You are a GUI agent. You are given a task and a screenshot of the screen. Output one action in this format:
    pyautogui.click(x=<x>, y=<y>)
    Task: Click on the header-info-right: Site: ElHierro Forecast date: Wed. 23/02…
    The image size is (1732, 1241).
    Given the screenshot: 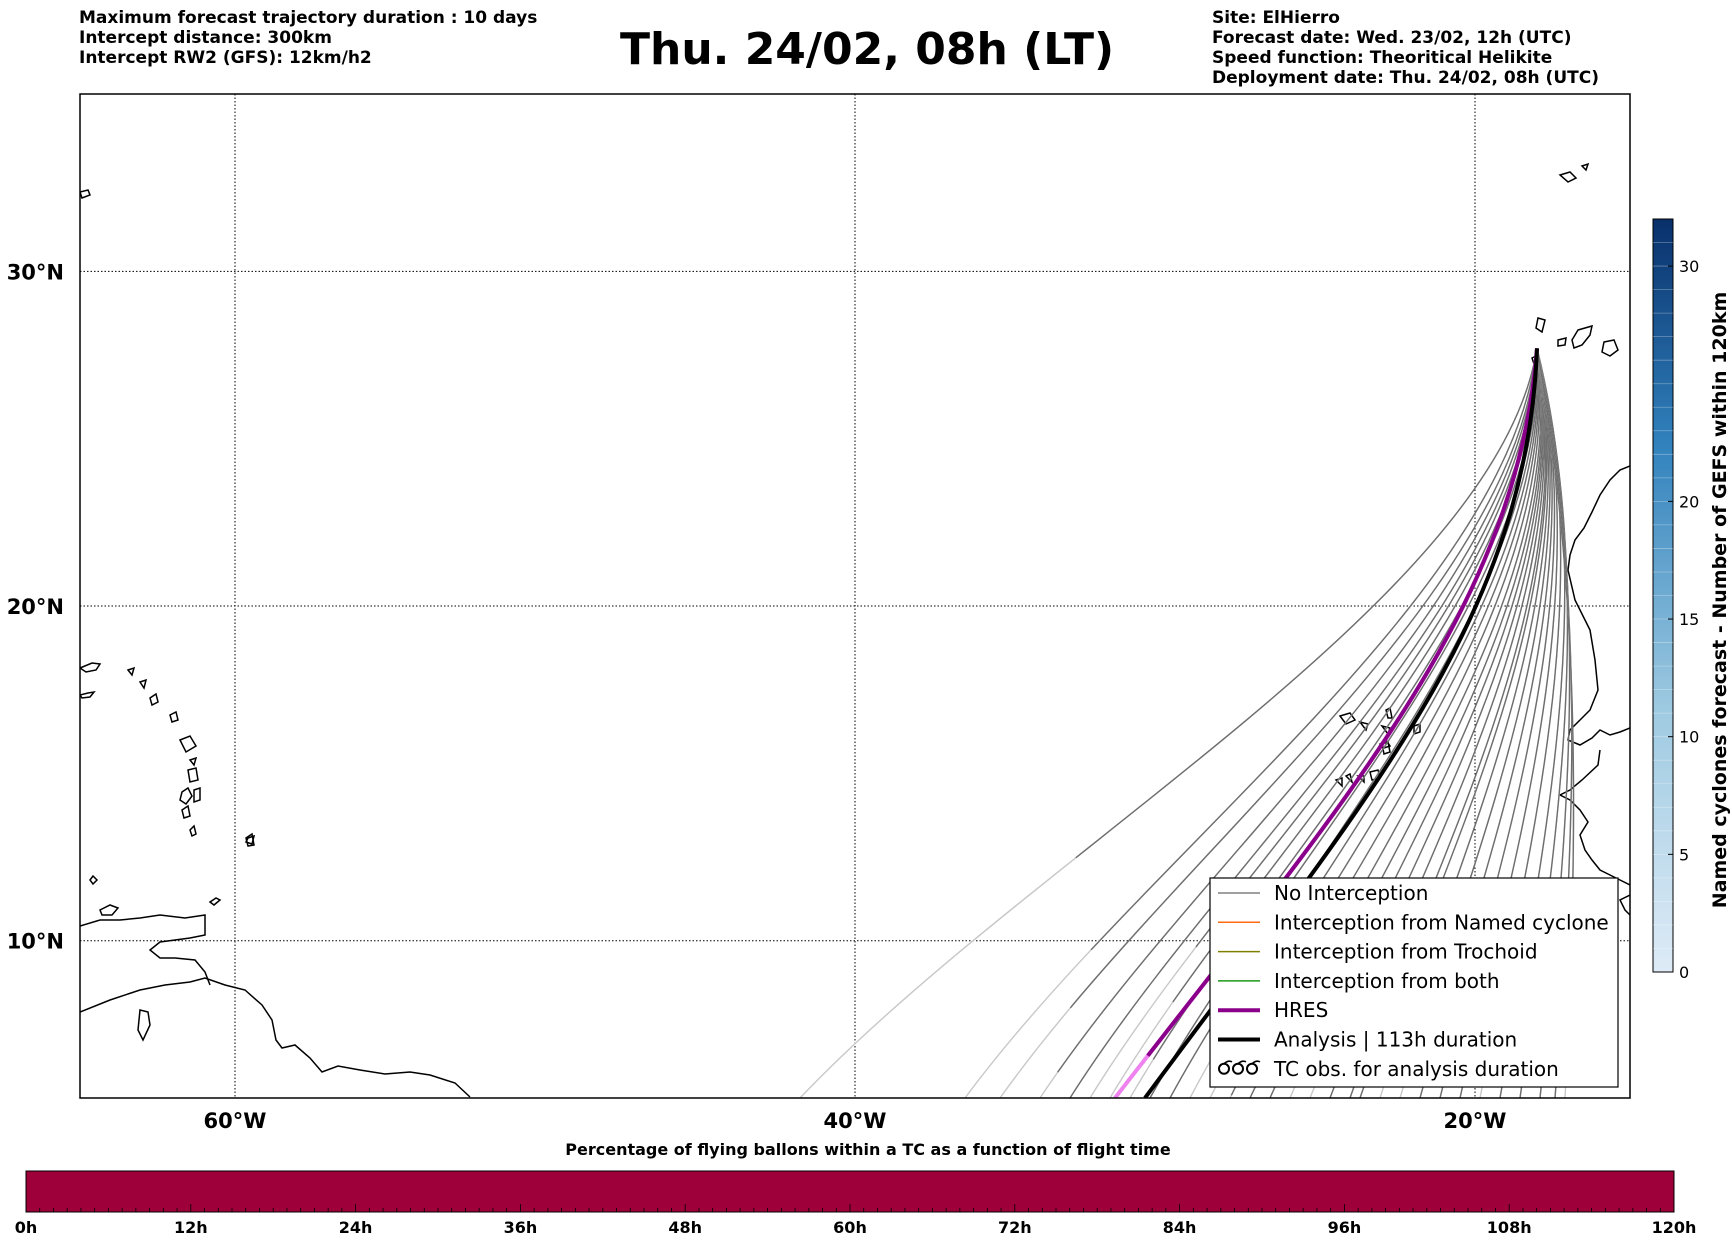 What is the action you would take?
    pyautogui.click(x=1405, y=48)
    